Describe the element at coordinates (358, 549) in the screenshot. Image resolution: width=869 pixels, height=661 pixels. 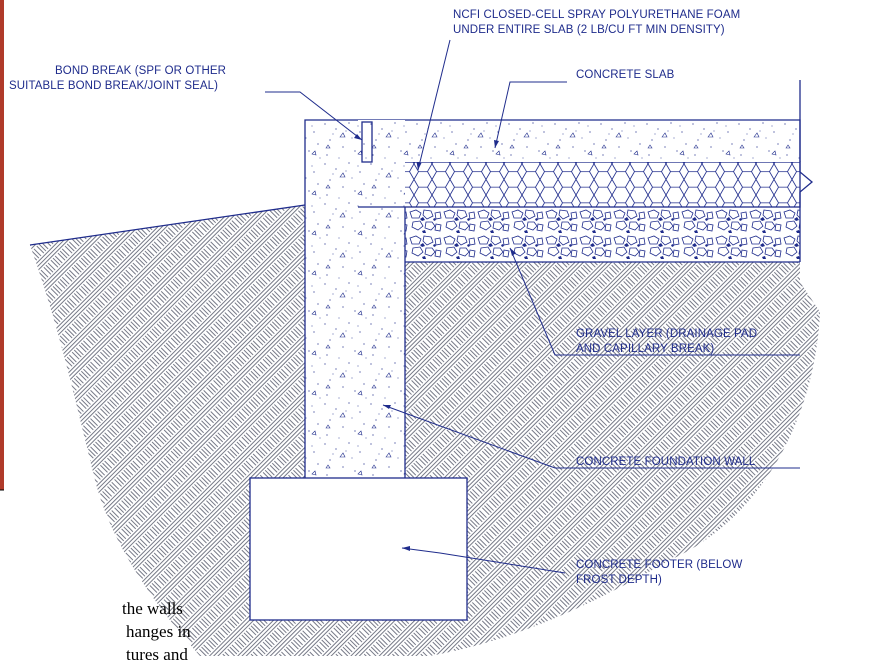
I see `concrete-footer` at that location.